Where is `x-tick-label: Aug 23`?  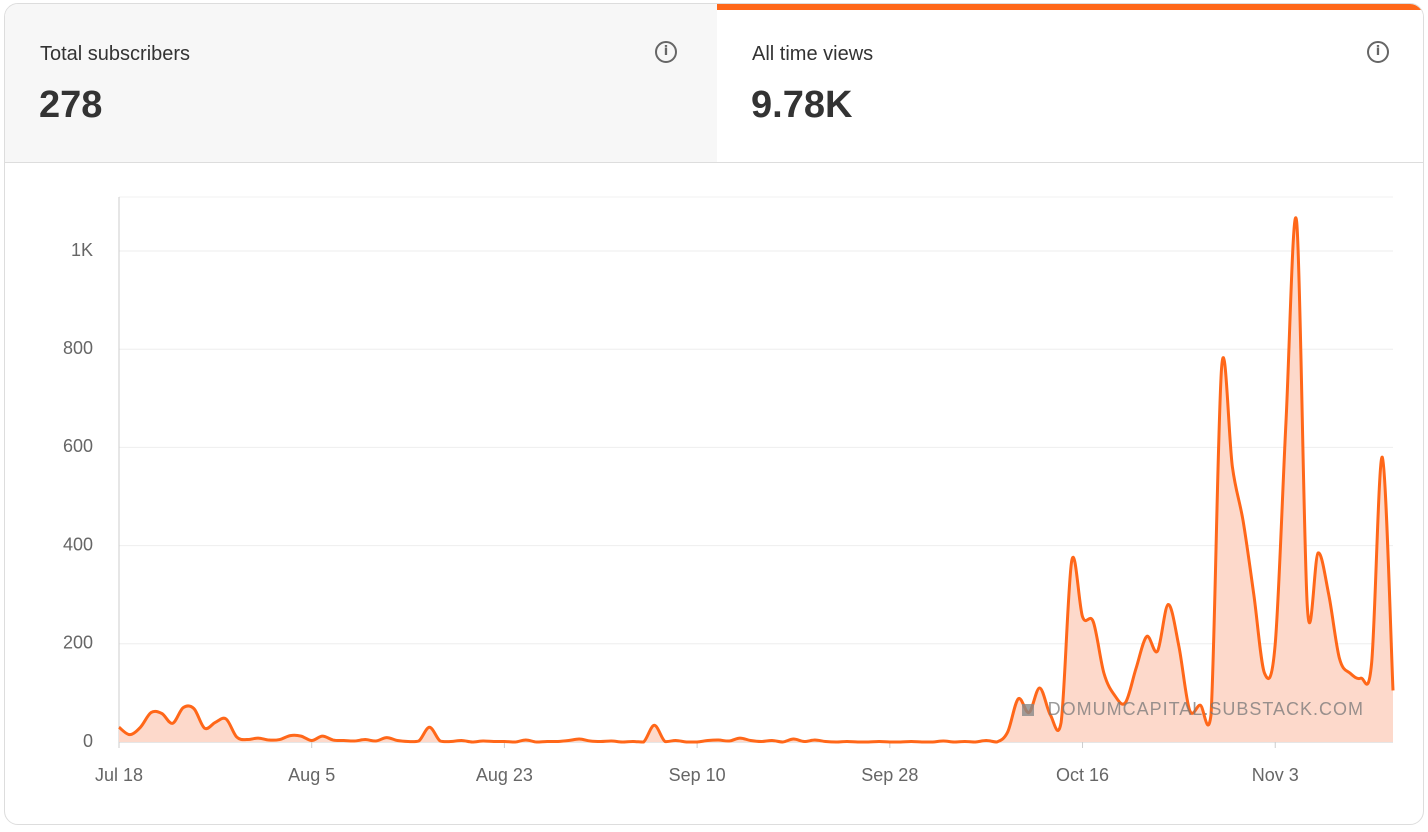 x-tick-label: Aug 23 is located at coordinates (504, 775).